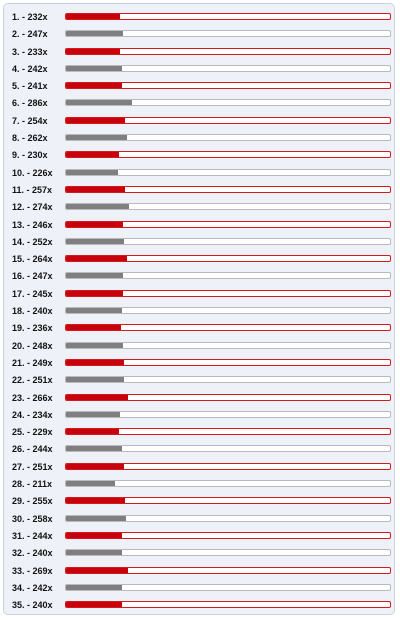 The image size is (400, 620). I want to click on list-item: 33. - 269x, so click(199, 572).